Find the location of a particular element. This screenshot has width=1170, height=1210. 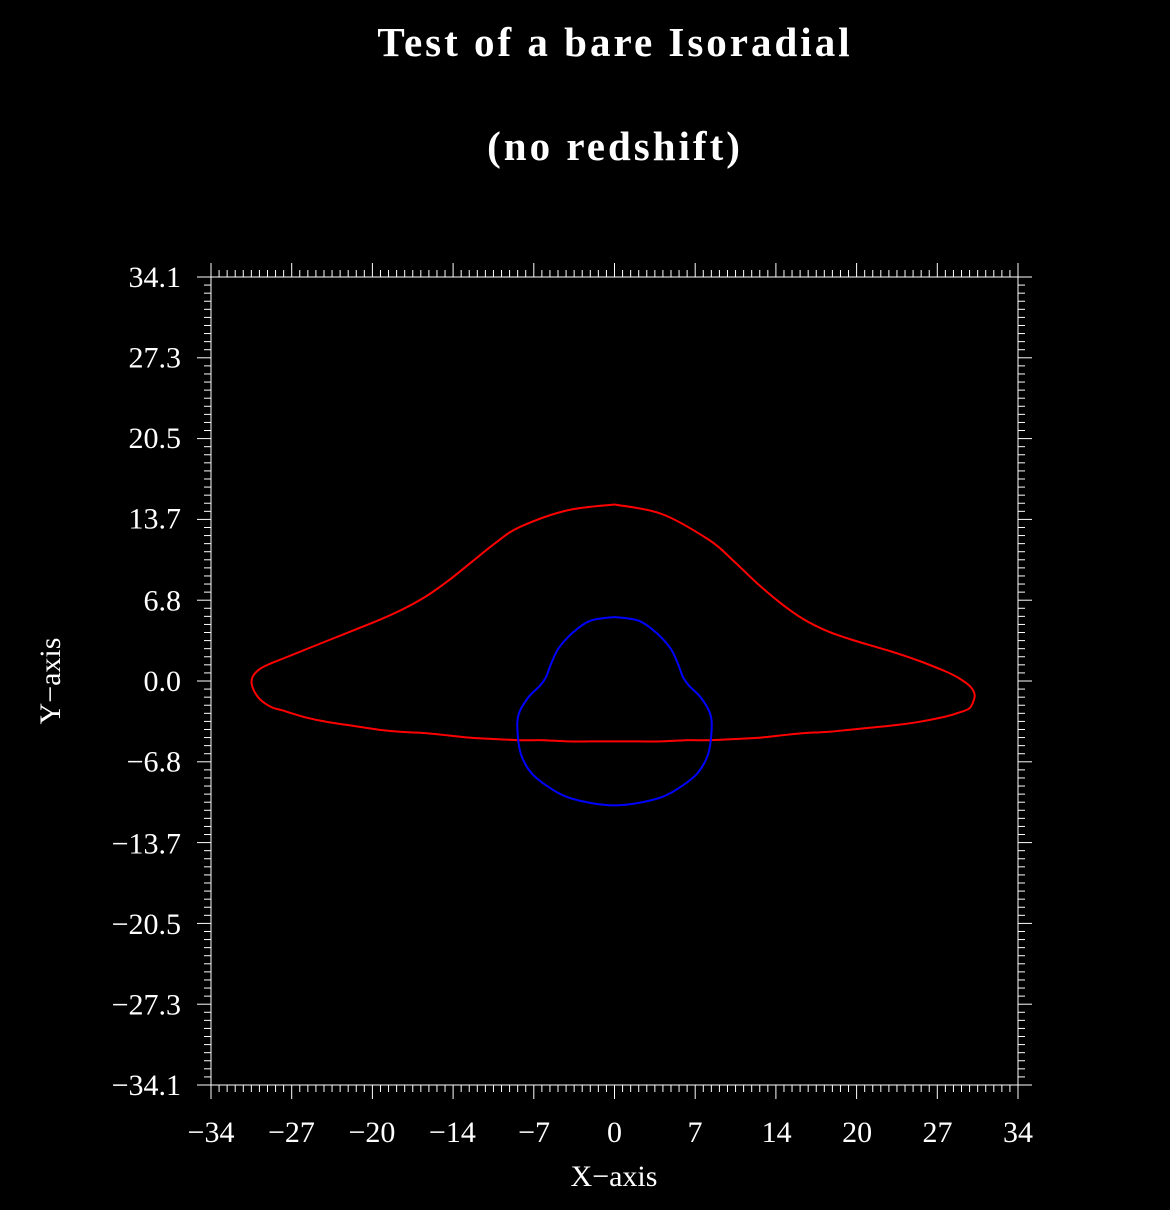

y-tick-label: −27.3 is located at coordinates (146, 1004).